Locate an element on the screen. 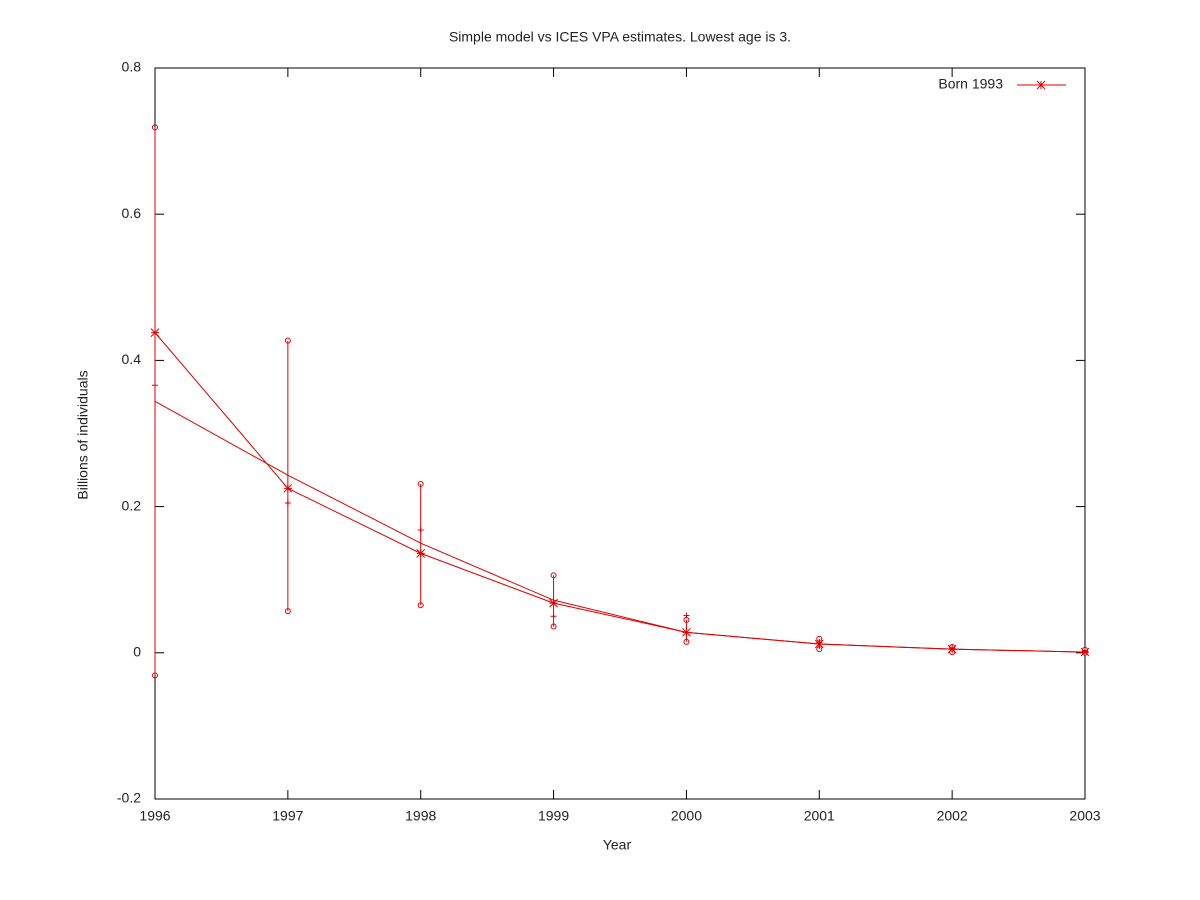 This screenshot has height=900, width=1200. x-tick-label: 1999 is located at coordinates (553, 816).